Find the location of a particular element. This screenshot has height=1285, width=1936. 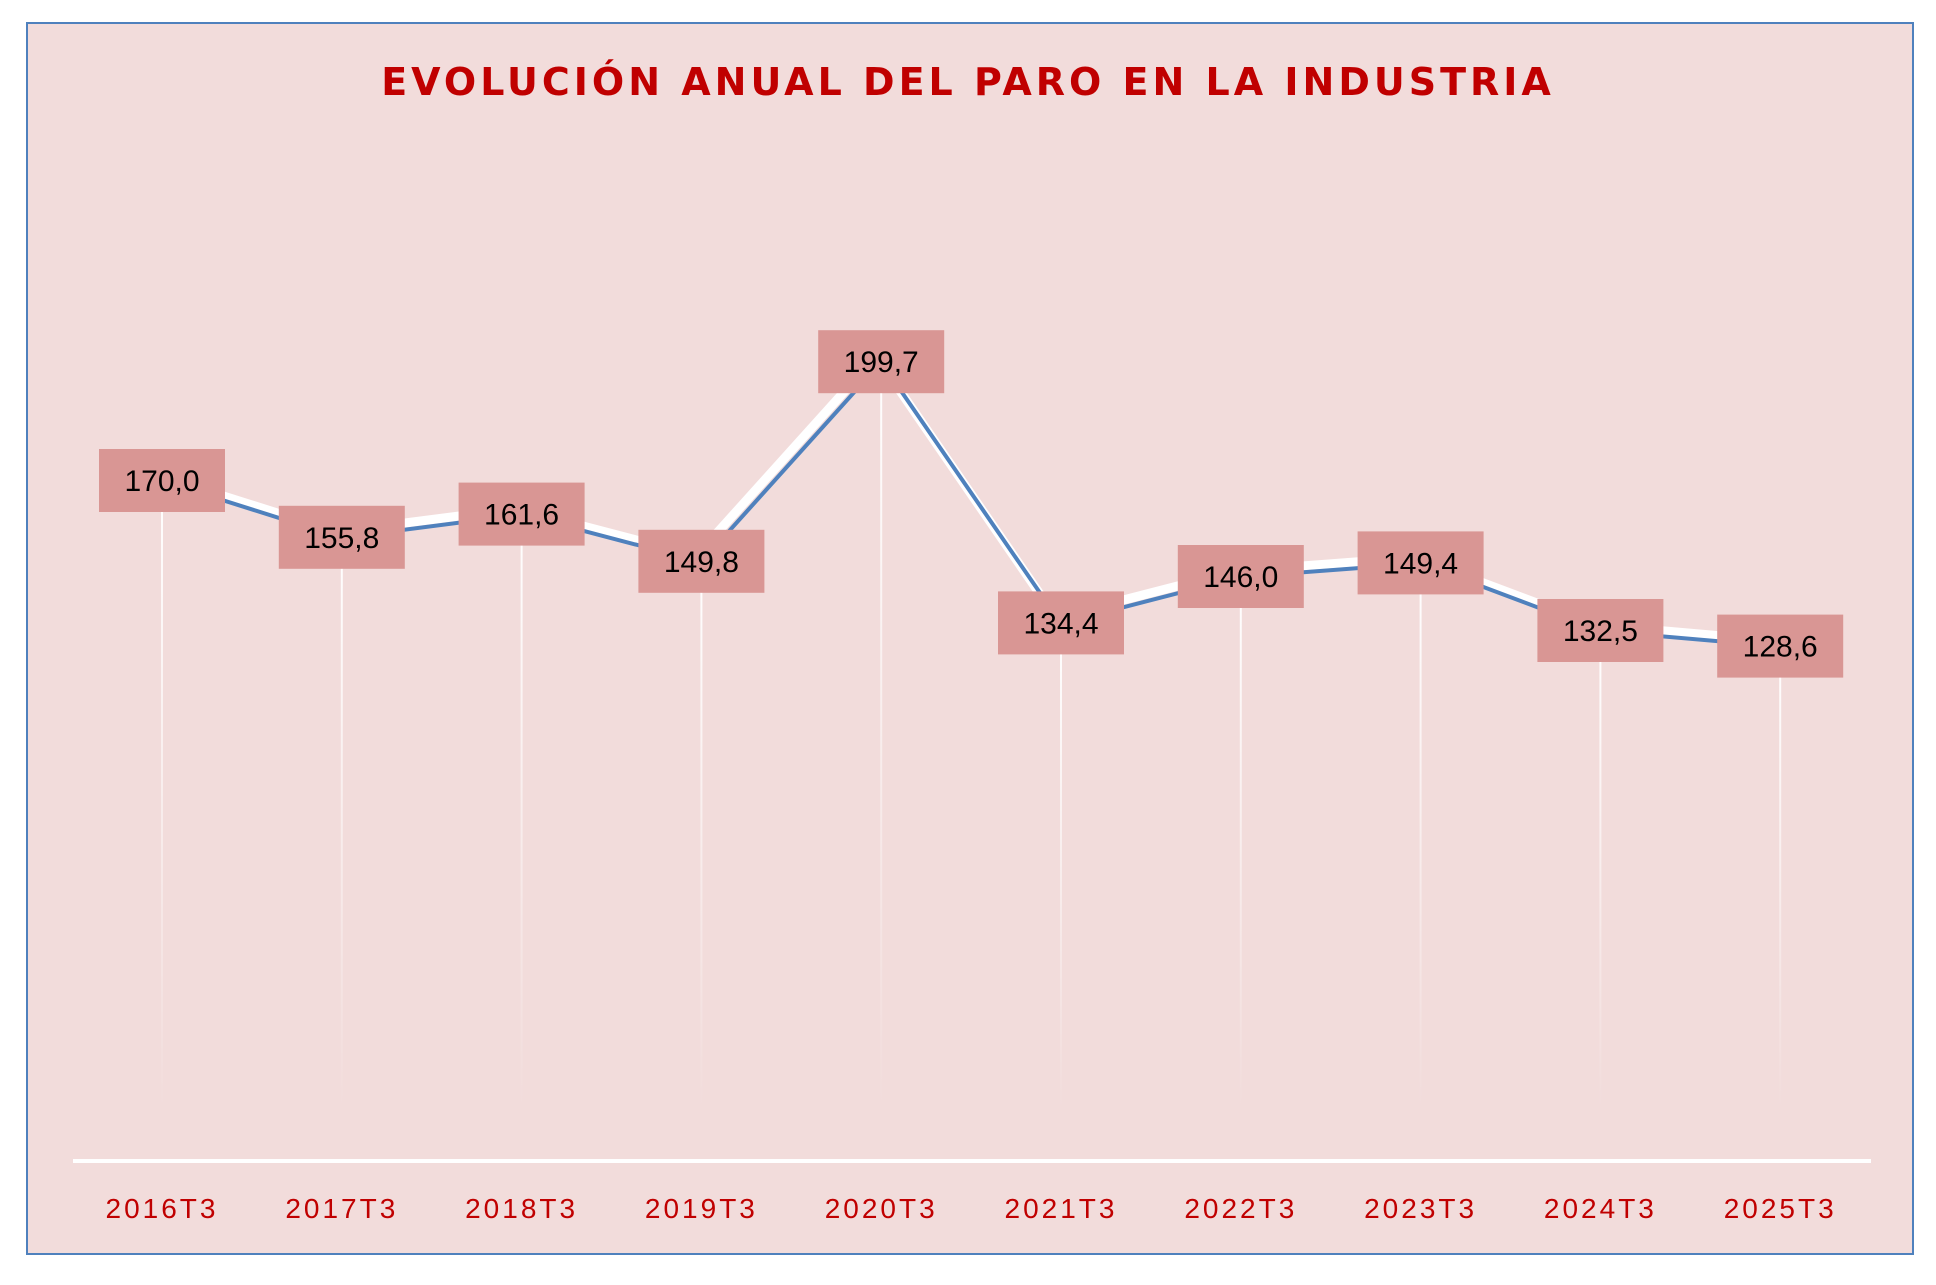

x-tick-label: 2022T3 is located at coordinates (1240, 1208).